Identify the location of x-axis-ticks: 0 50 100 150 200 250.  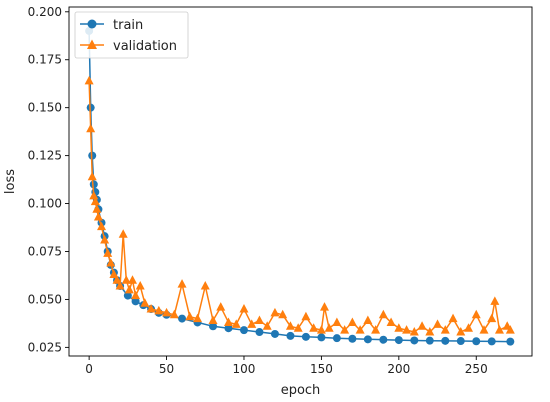
(286, 366).